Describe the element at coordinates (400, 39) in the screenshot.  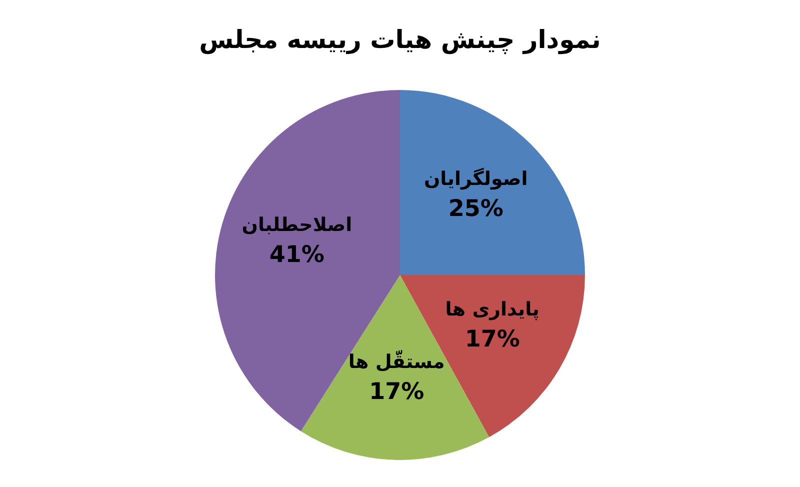
I see `title: نمودار چینش هیات رییسه مجلس` at that location.